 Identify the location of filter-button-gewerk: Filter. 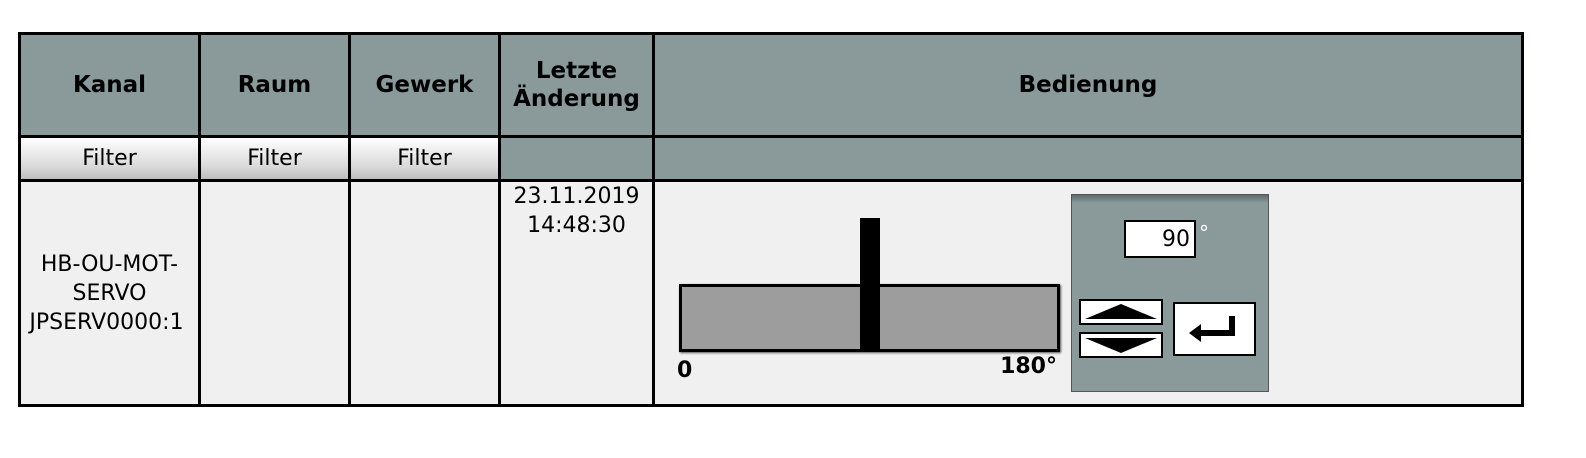
(424, 158).